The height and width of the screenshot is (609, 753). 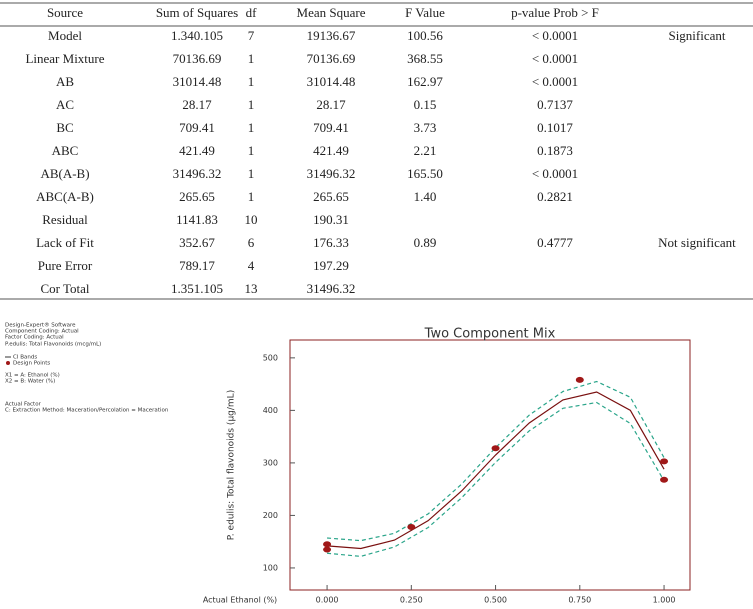 What do you see at coordinates (270, 567) in the screenshot?
I see `y-tick-label: 100` at bounding box center [270, 567].